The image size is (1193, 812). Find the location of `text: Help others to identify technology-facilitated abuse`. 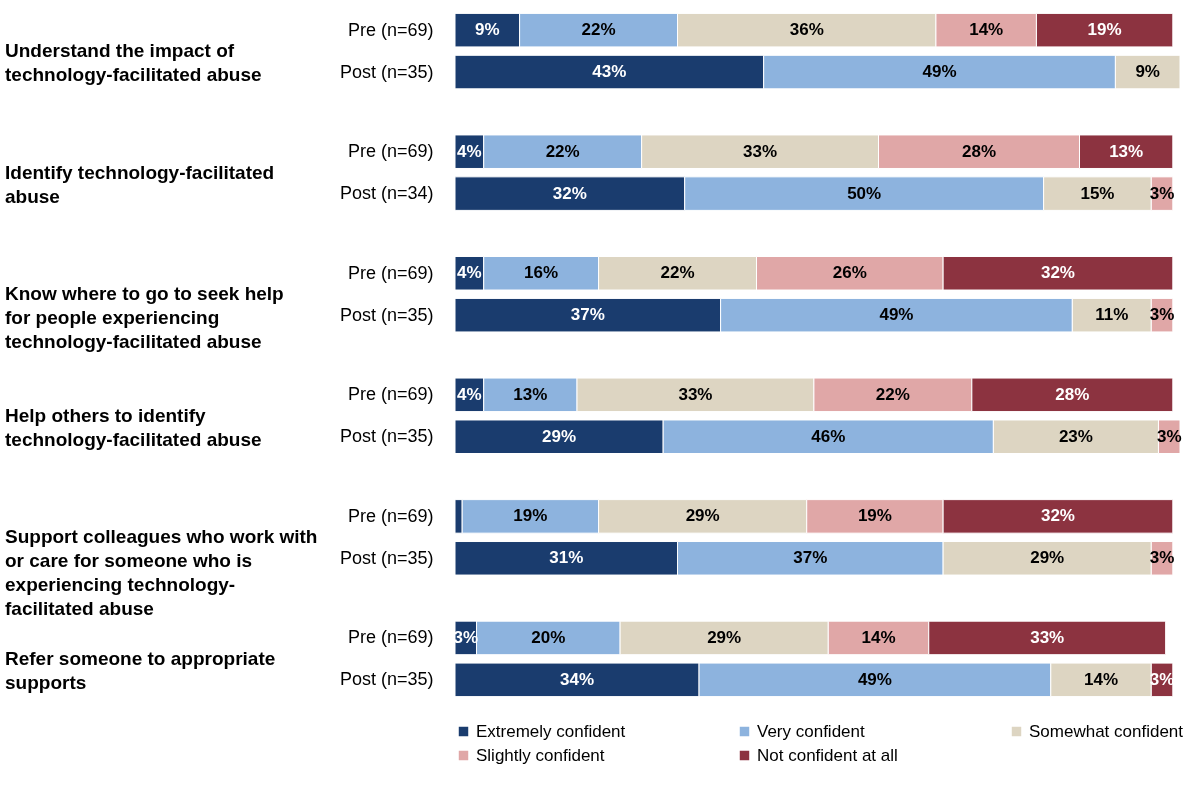

text: Help others to identify technology-facilitated abuse is located at coordinates (133, 427).